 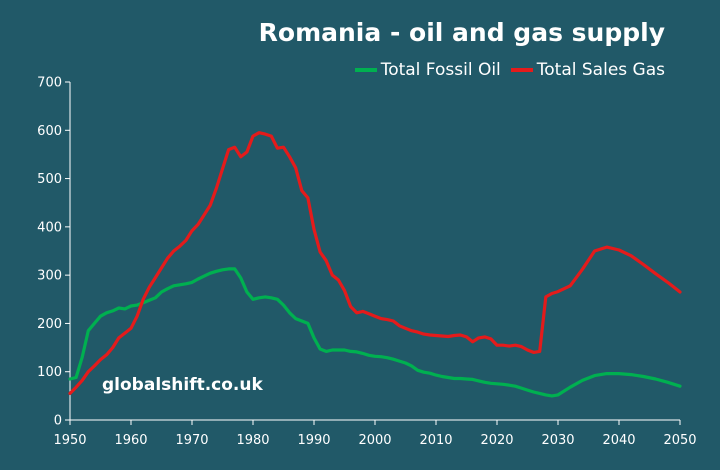 What do you see at coordinates (49, 276) in the screenshot?
I see `y-tick-label: 300` at bounding box center [49, 276].